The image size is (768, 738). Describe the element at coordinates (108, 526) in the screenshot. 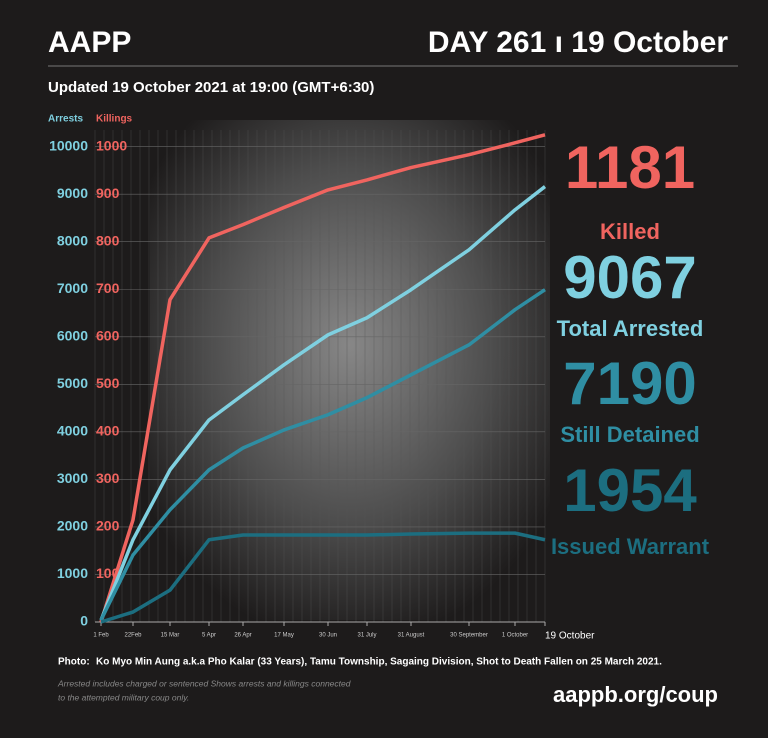

I see `y2-tick-label: 200` at that location.